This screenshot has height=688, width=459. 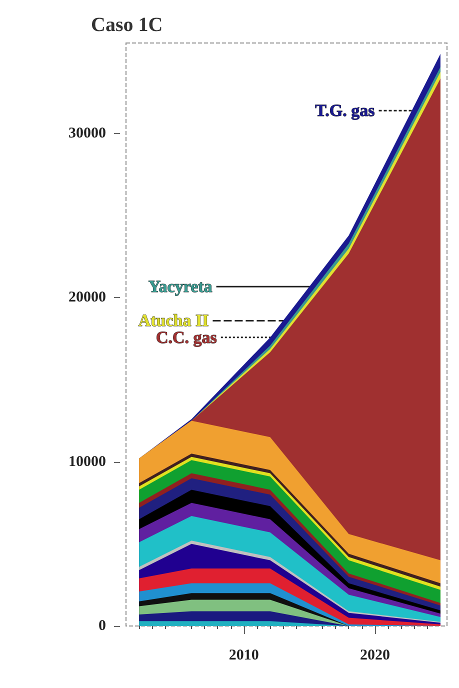 What do you see at coordinates (180, 286) in the screenshot?
I see `text: Yacyreta` at bounding box center [180, 286].